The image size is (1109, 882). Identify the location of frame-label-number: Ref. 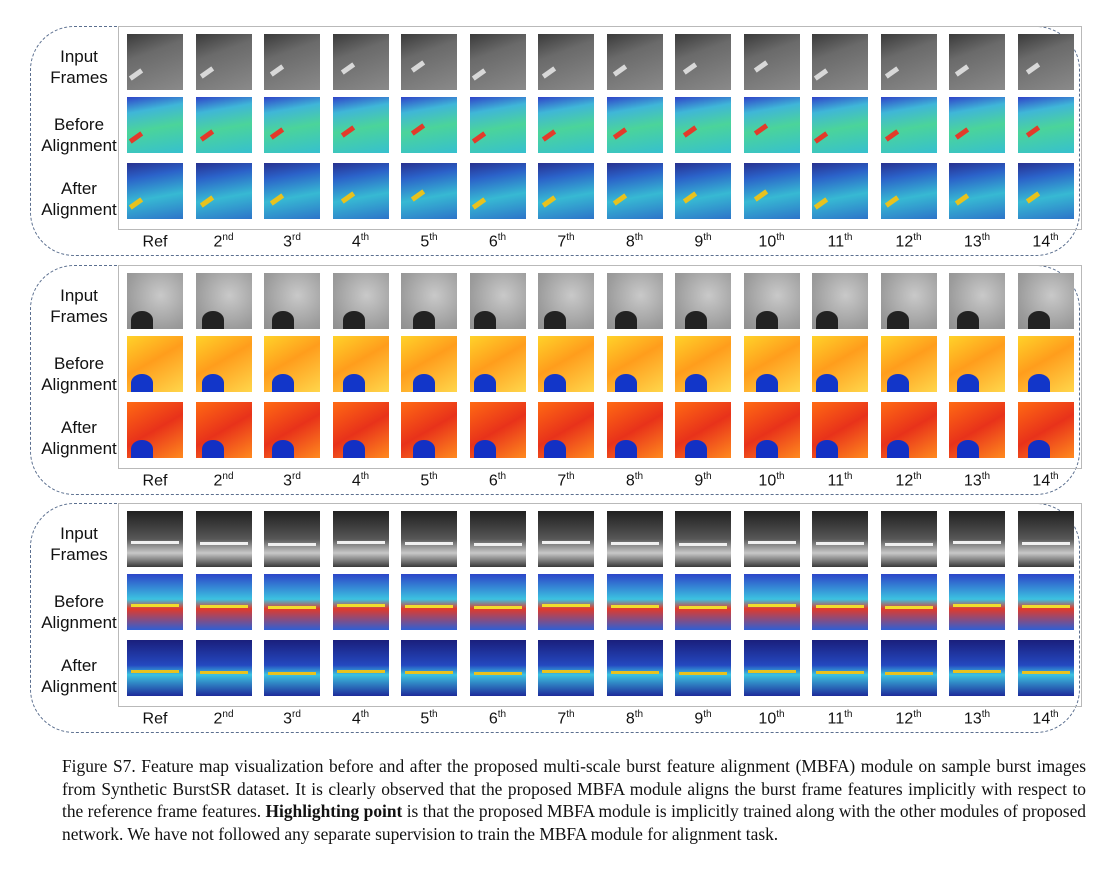
(155, 481).